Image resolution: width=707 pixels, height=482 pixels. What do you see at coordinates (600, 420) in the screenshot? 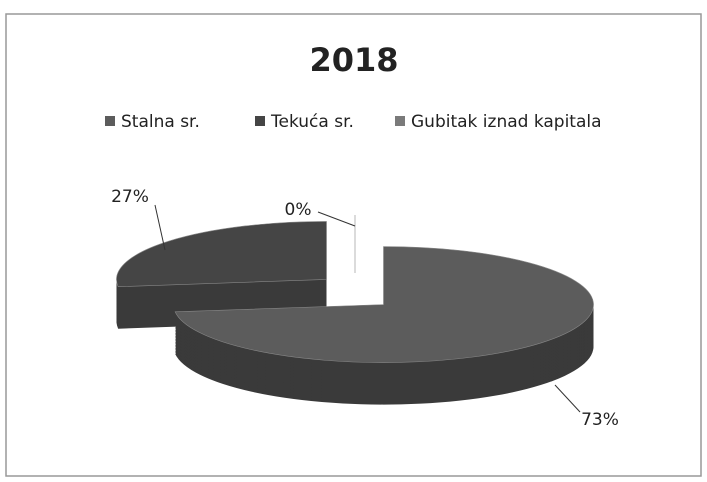
I see `data-label: 73%` at bounding box center [600, 420].